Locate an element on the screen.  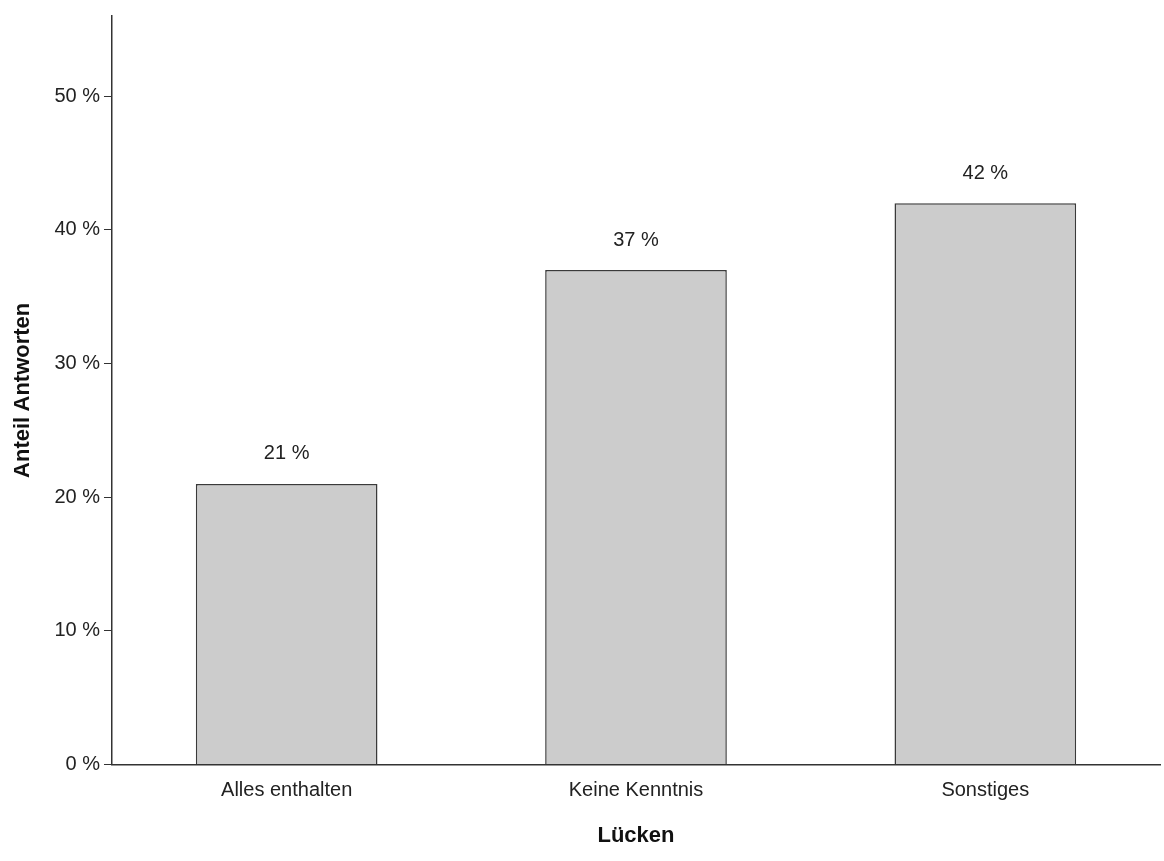
y-axis-title: Anteil Antworten is located at coordinates (22, 390).